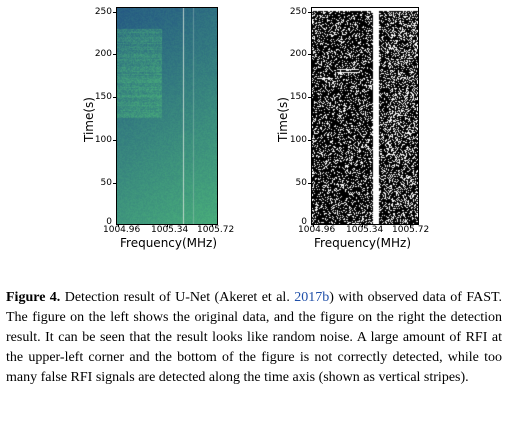 Image resolution: width=507 pixels, height=423 pixels. I want to click on left-spectrogram-image, so click(167, 116).